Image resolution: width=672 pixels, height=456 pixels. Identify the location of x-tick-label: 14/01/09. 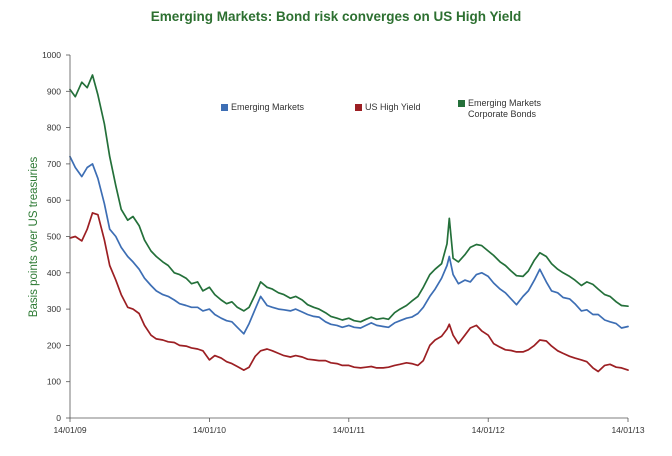
(69, 430).